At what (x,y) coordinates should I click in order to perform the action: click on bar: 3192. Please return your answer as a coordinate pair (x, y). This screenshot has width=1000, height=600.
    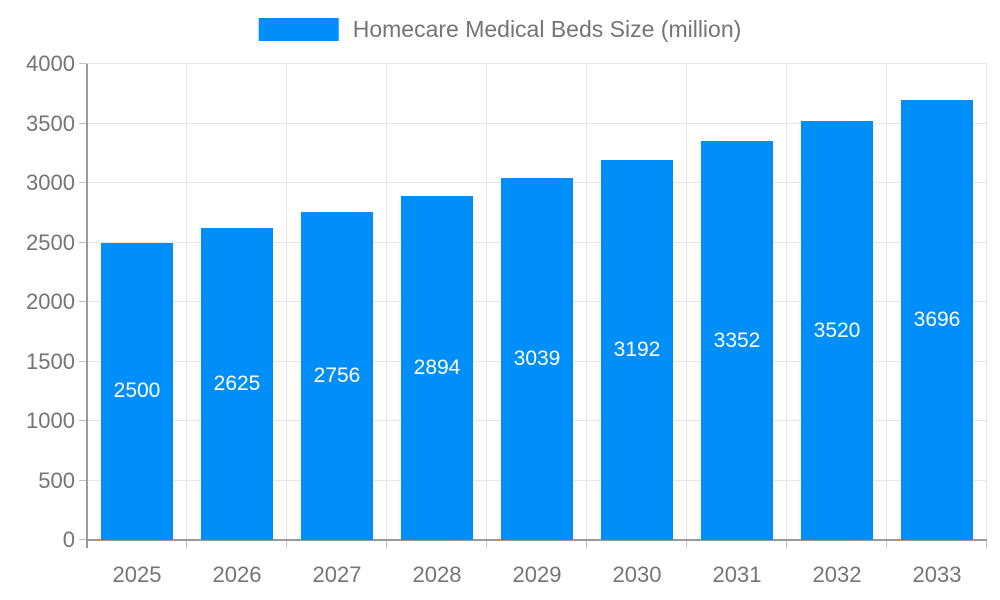
    Looking at the image, I should click on (637, 350).